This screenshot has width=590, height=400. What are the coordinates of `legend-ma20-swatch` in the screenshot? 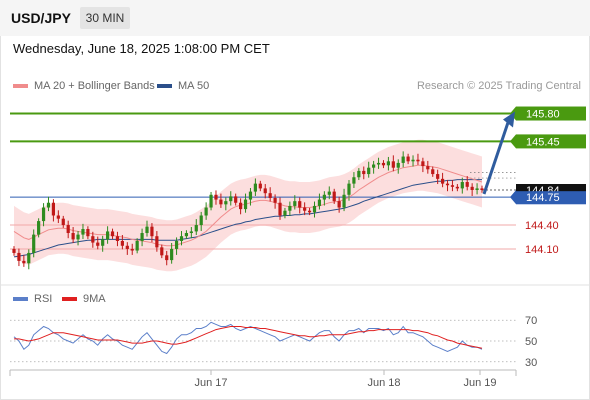 It's located at (20, 86).